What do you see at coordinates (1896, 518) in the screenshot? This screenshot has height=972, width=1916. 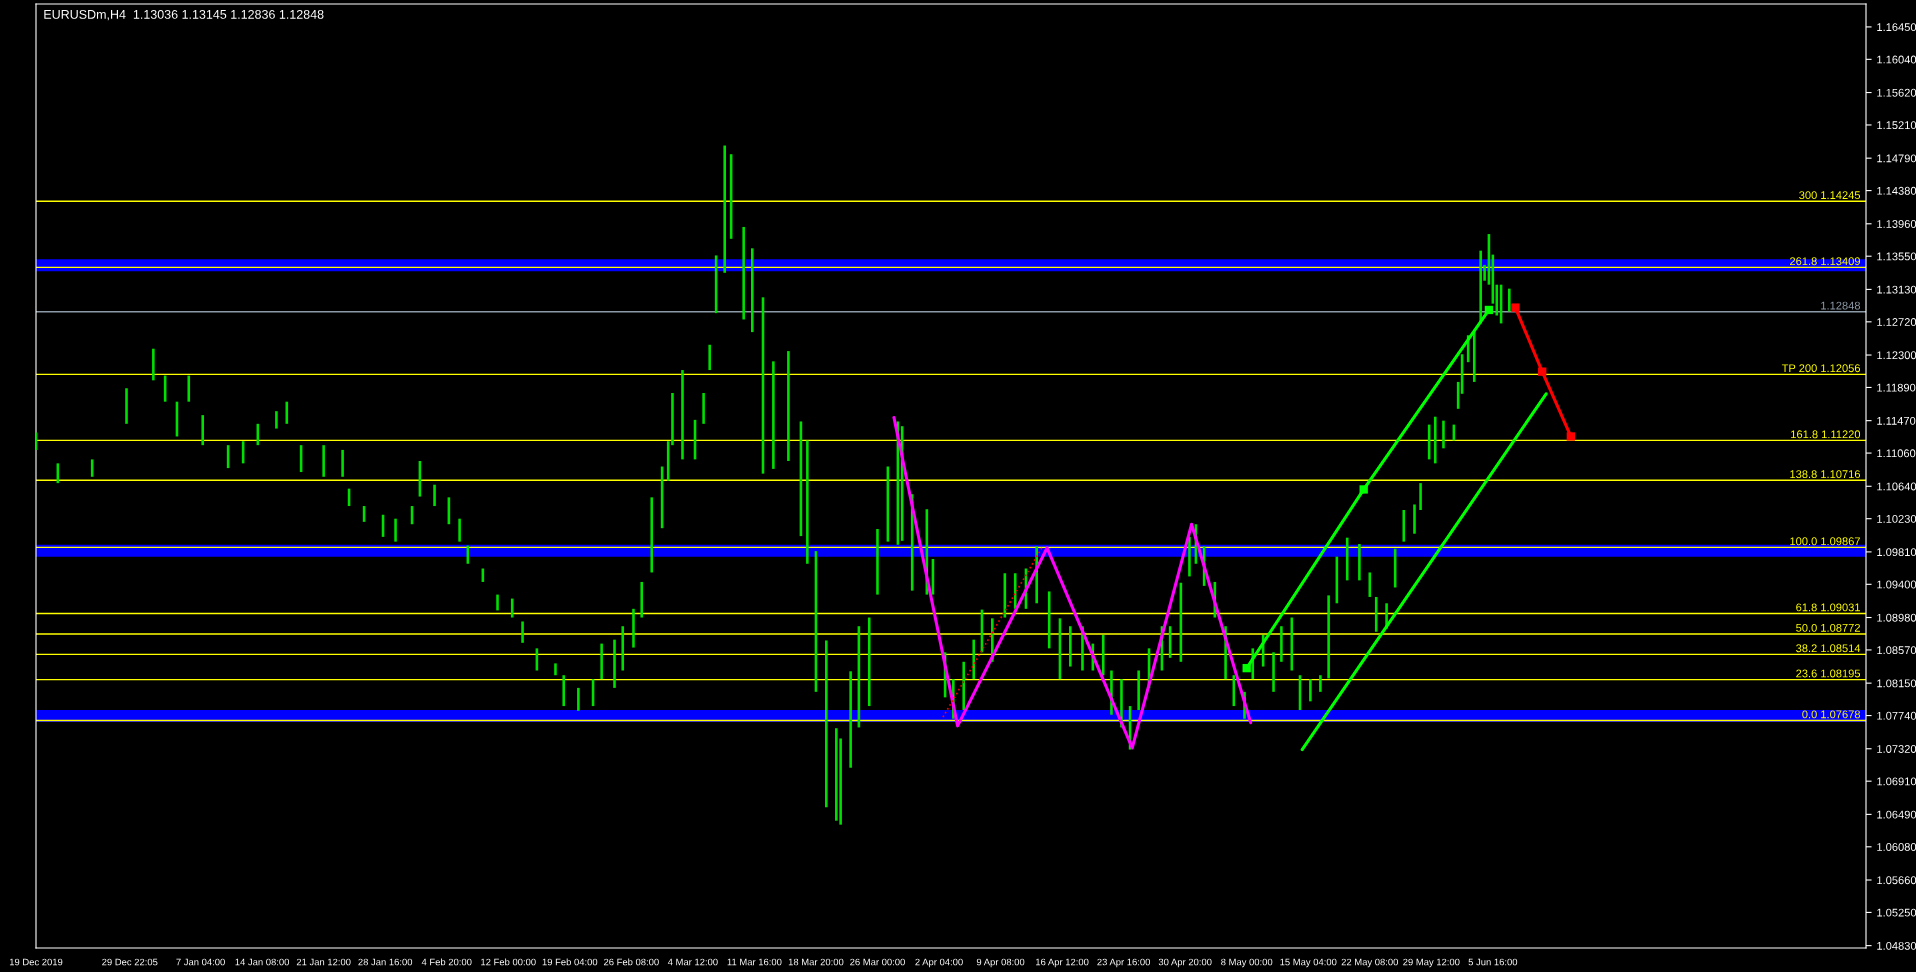 I see `y-tick-label: 1.10230` at bounding box center [1896, 518].